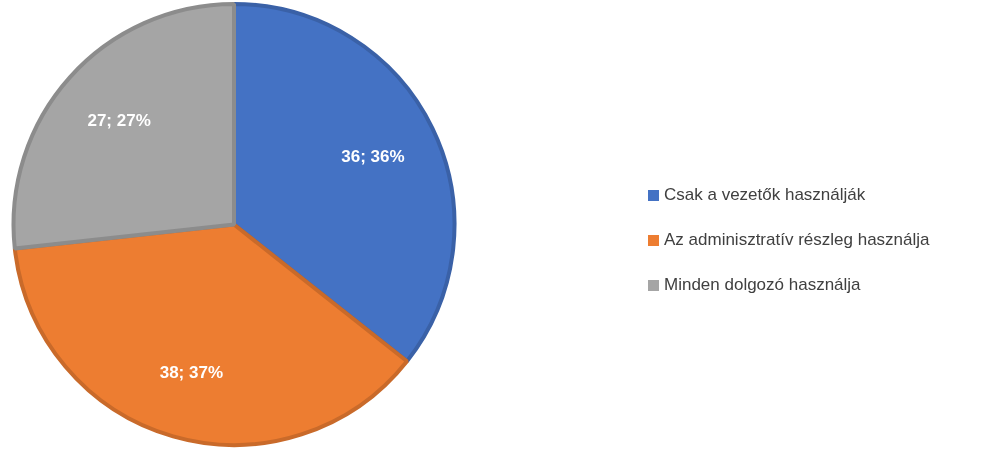 The height and width of the screenshot is (449, 1008). Describe the element at coordinates (373, 156) in the screenshot. I see `data-label: 36; 36%` at that location.